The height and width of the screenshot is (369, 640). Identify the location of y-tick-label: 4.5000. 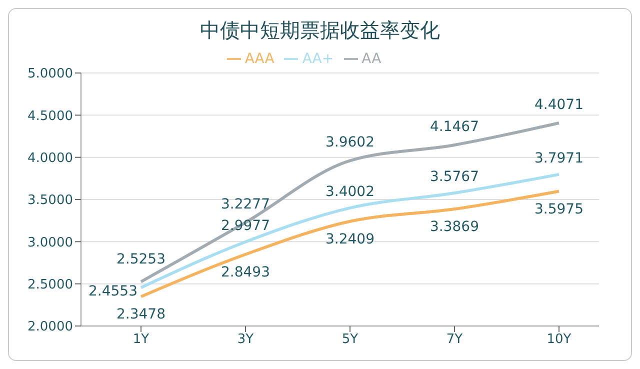
(50, 116).